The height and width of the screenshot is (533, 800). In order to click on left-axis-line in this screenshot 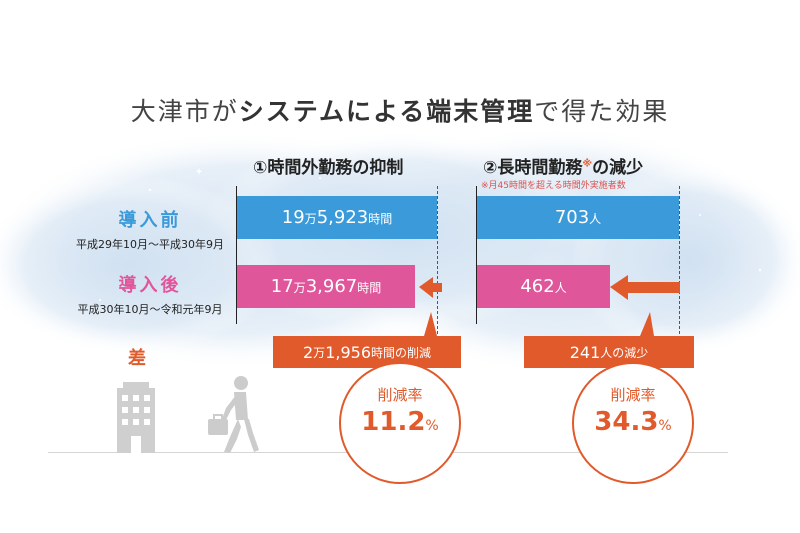, I will do `click(236, 255)`.